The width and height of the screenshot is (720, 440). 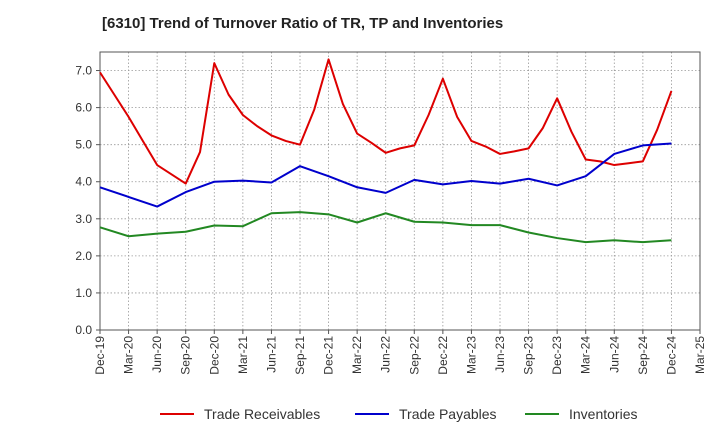 I want to click on x-tick-label: Jun-23, so click(x=500, y=354).